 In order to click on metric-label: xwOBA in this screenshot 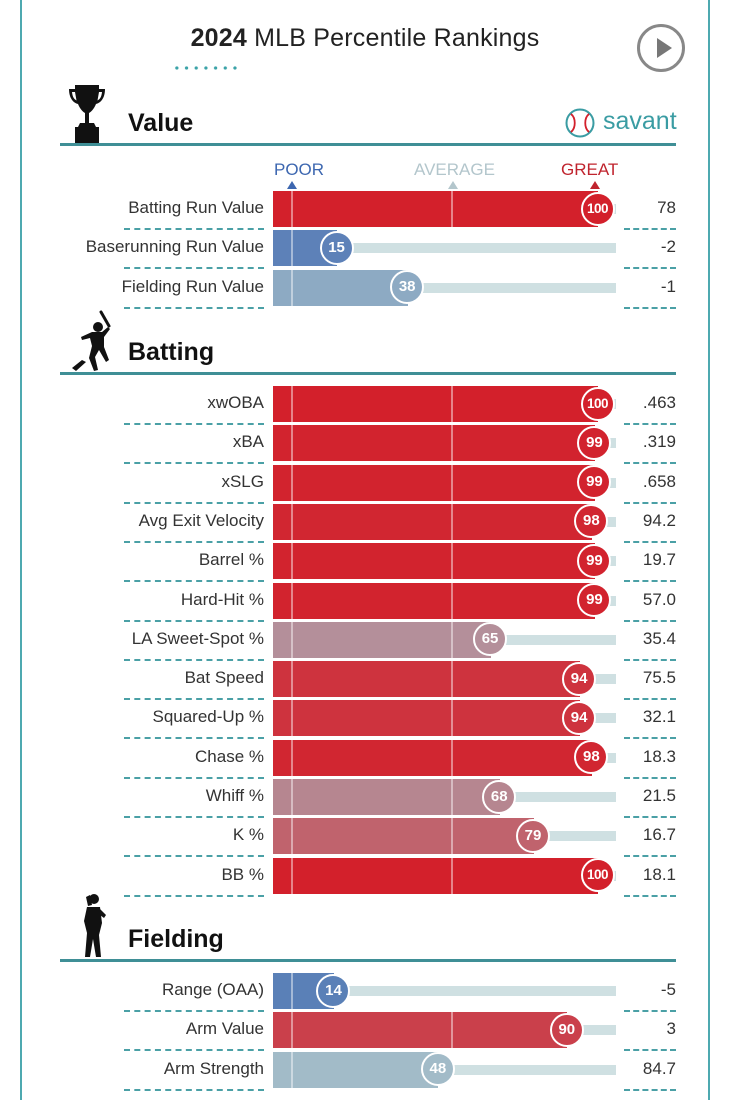, I will do `click(235, 402)`.